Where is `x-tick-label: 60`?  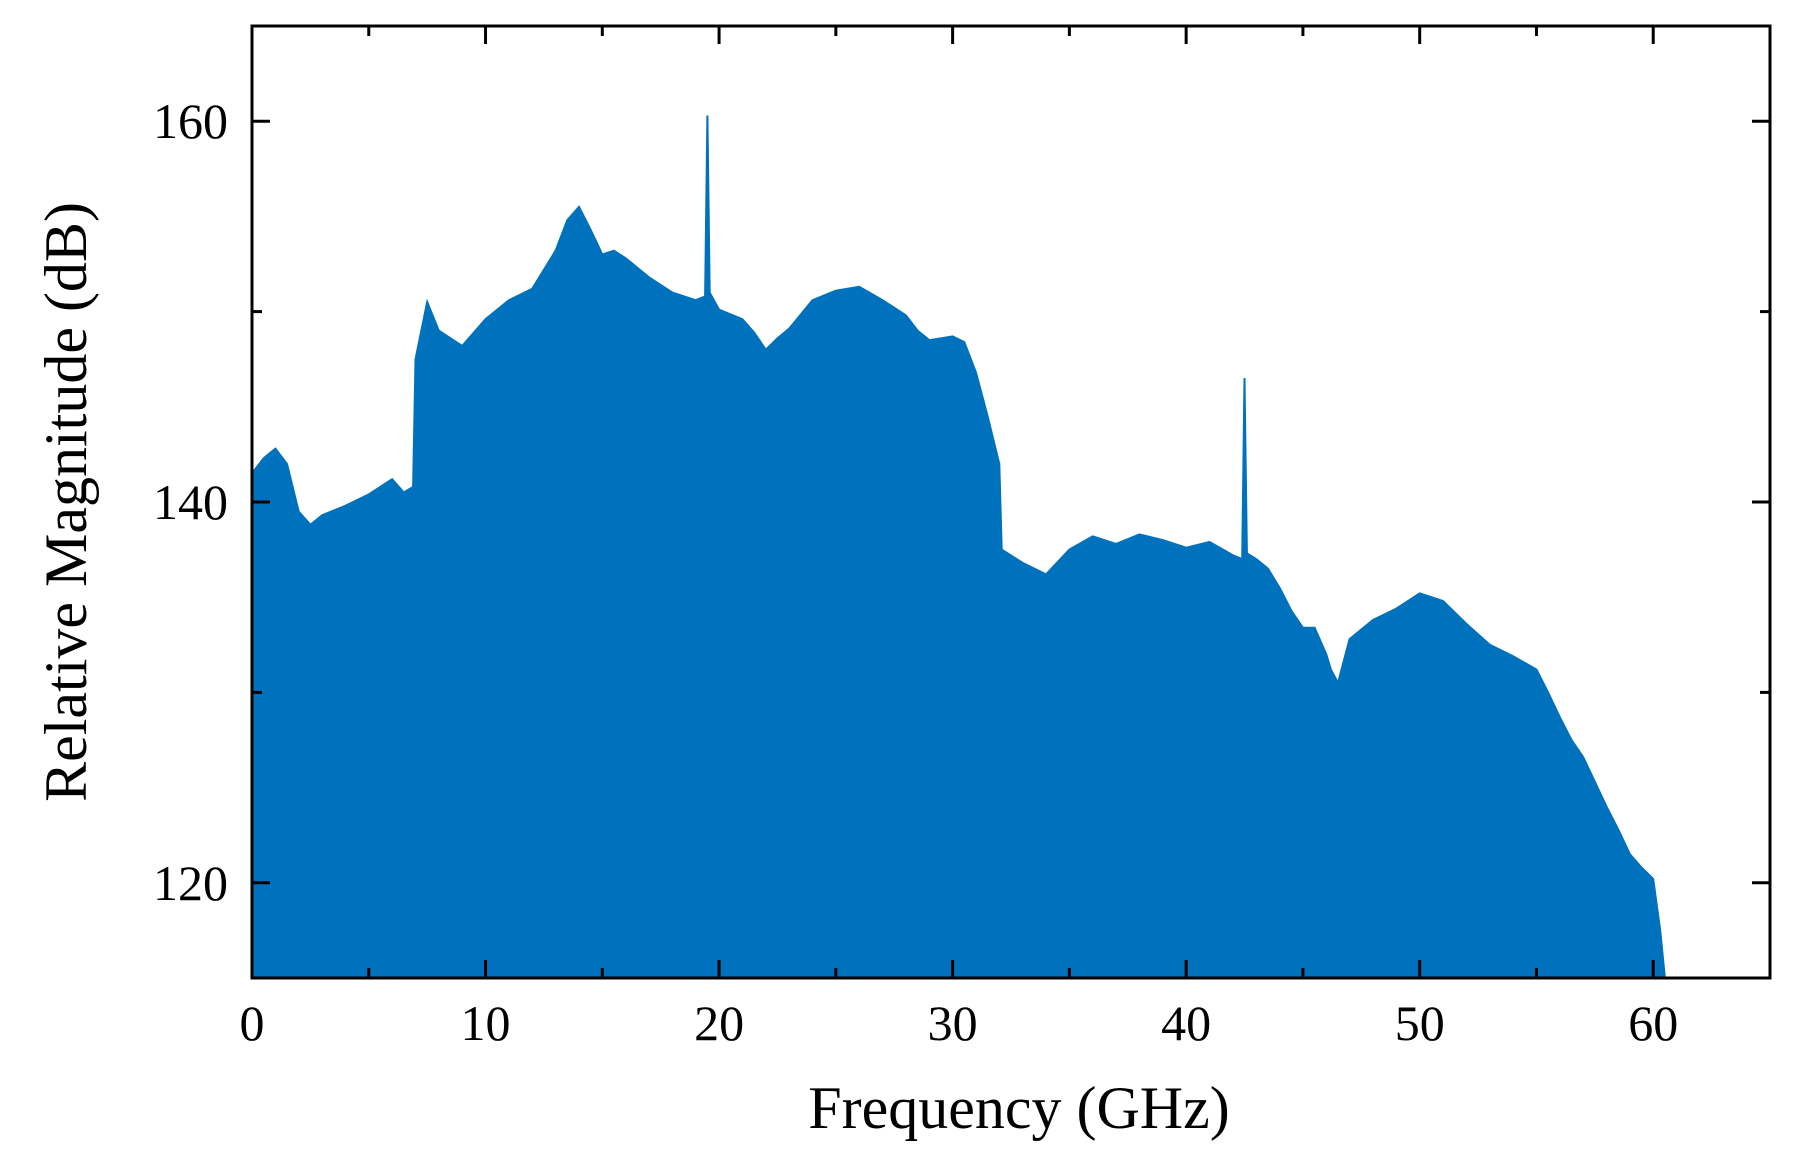
x-tick-label: 60 is located at coordinates (1653, 1023).